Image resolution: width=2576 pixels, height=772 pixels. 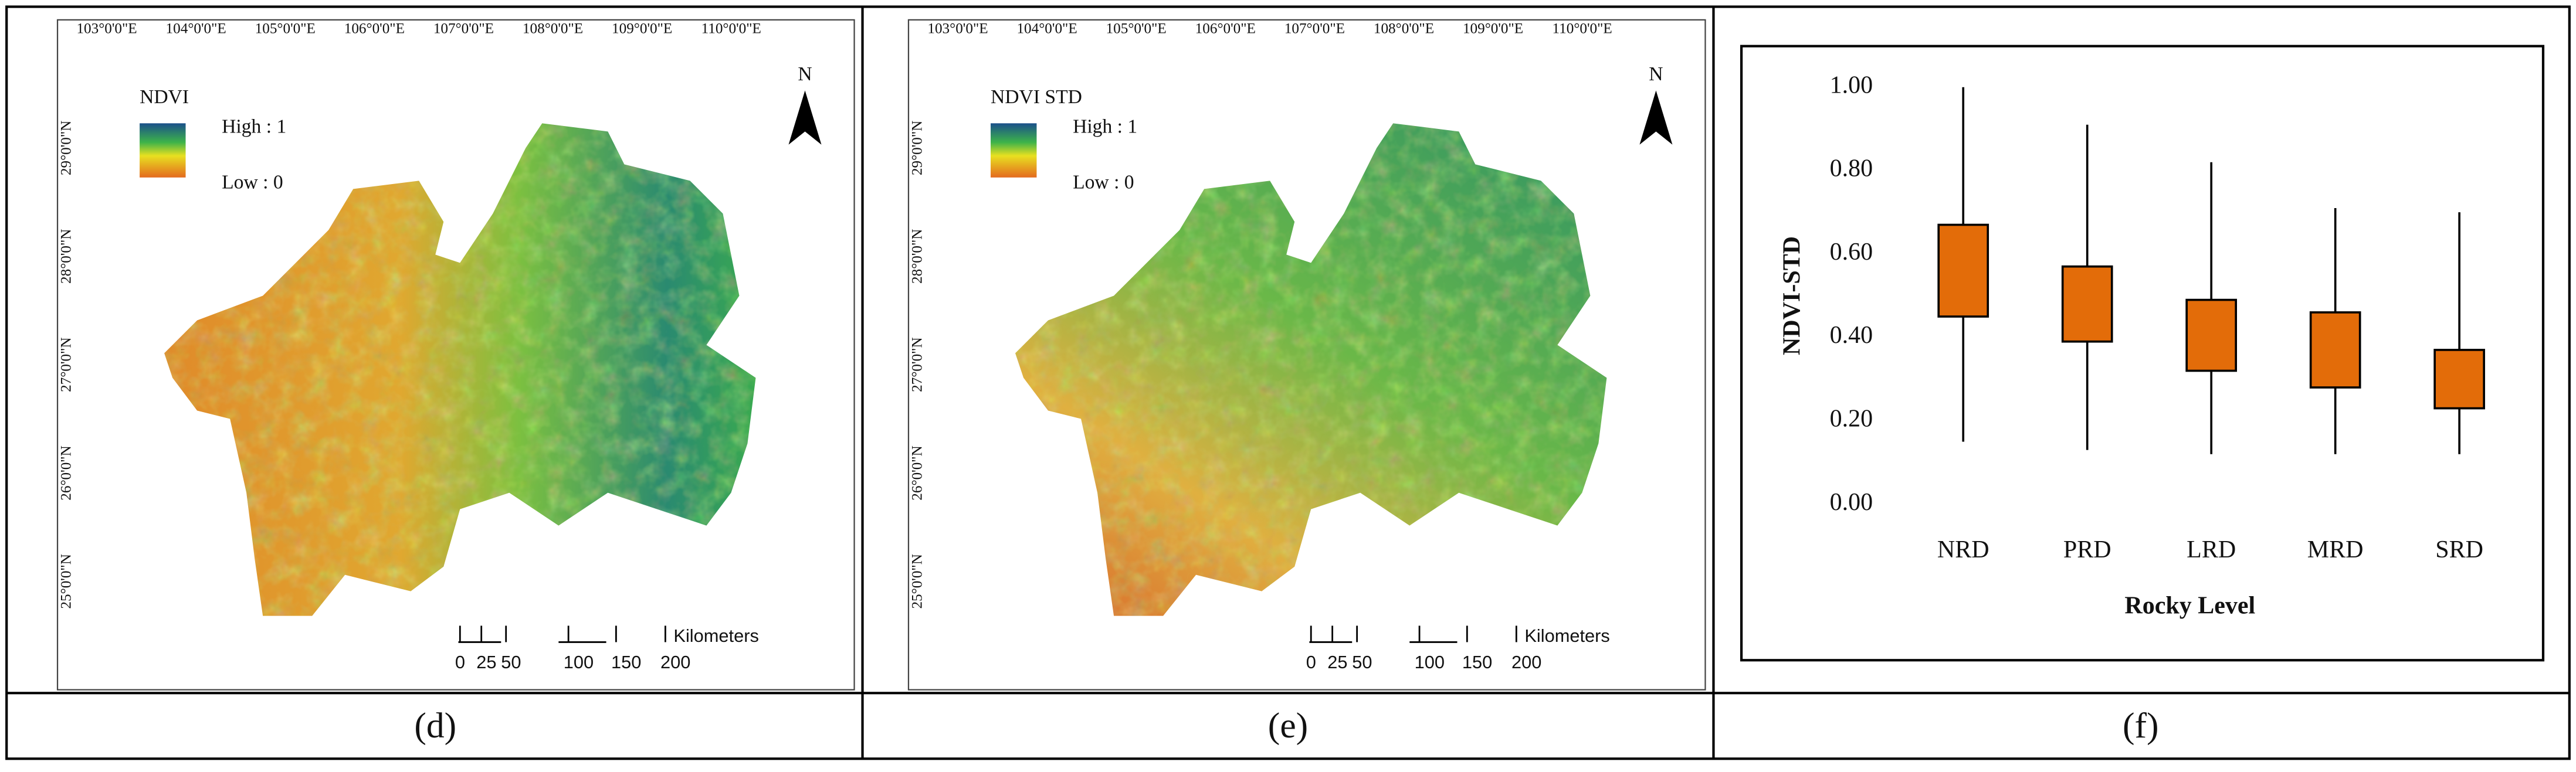 I want to click on y-tick-label: 0.60, so click(x=1851, y=253).